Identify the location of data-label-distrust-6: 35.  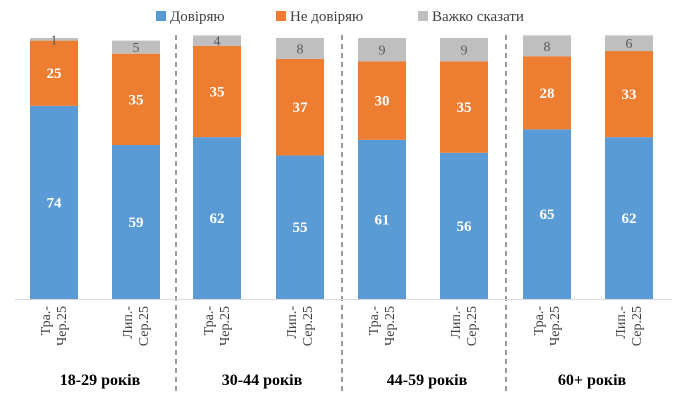
(464, 108).